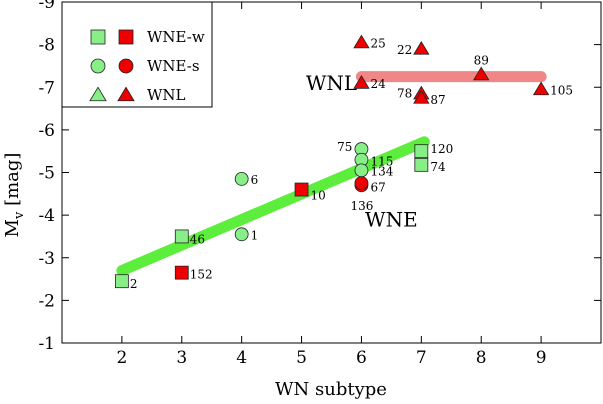 The width and height of the screenshot is (603, 404). What do you see at coordinates (12, 228) in the screenshot?
I see `y-axis-label-main: M` at bounding box center [12, 228].